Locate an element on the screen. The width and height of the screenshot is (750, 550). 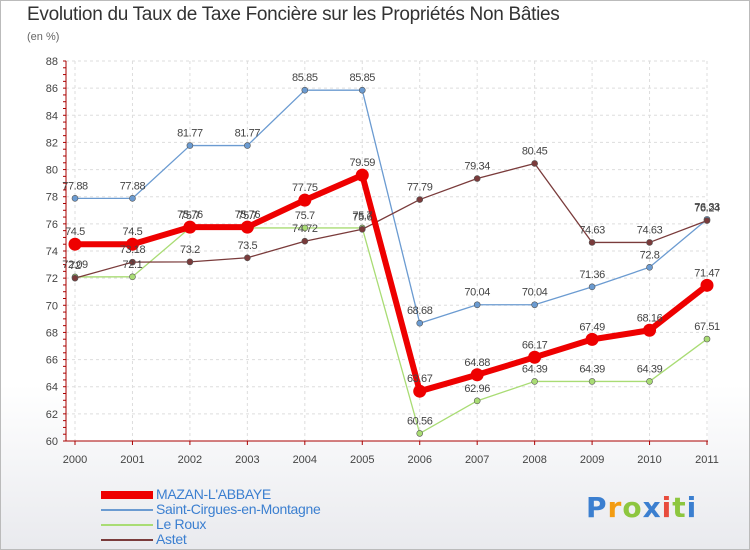
proxiti-logo: Proxiti is located at coordinates (642, 507).